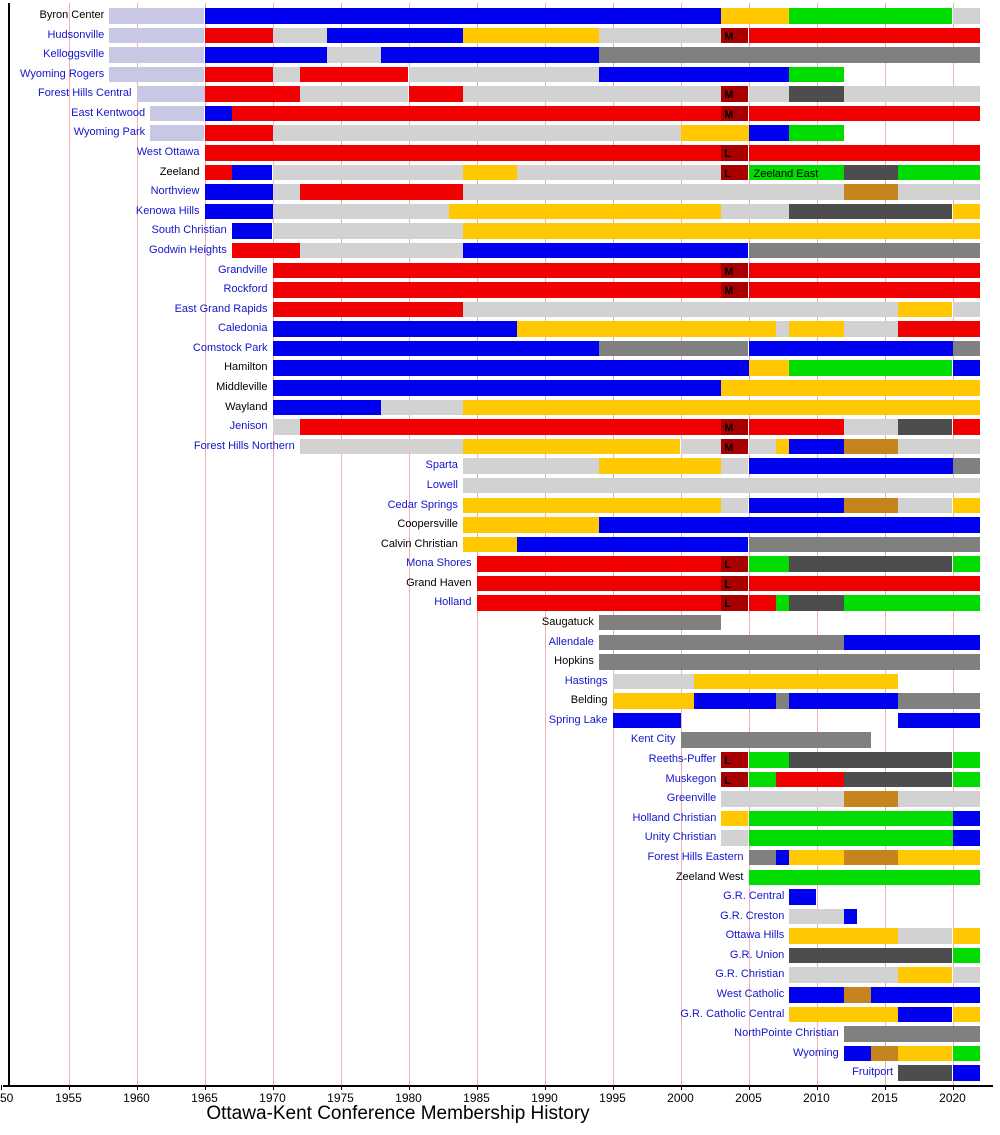 This screenshot has width=1000, height=1135. Describe the element at coordinates (653, 739) in the screenshot. I see `row-label-kent-city: Kent City` at that location.